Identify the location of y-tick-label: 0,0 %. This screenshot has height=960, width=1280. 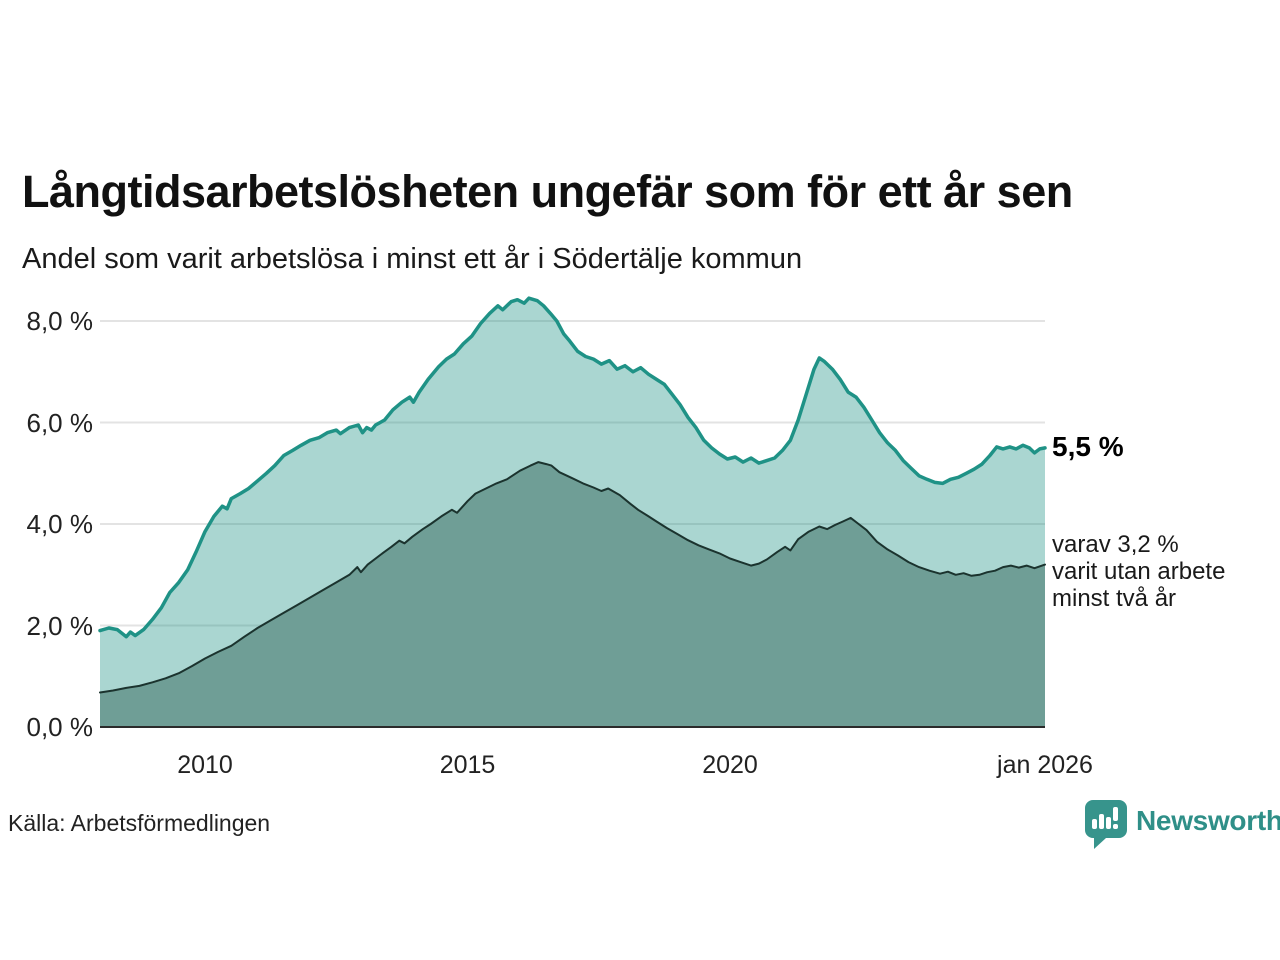
(60, 727).